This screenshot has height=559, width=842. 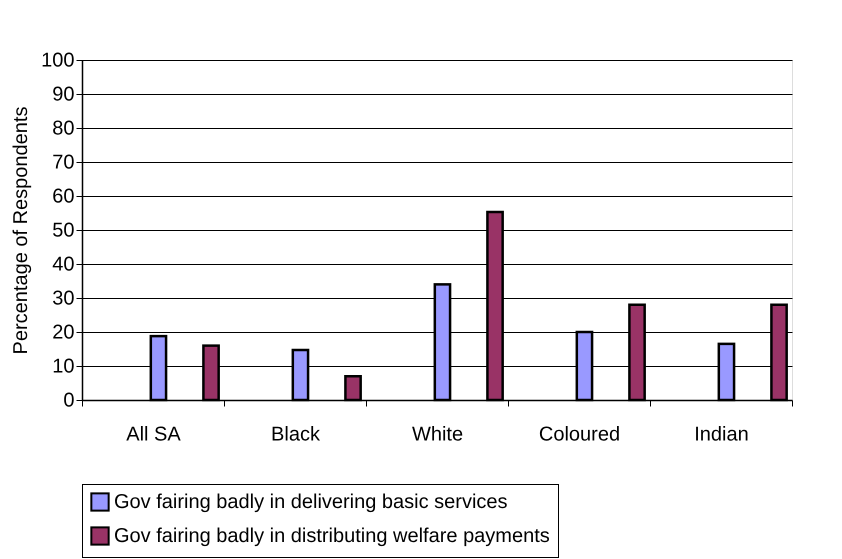 I want to click on y-tick-label: 10, so click(x=63, y=367).